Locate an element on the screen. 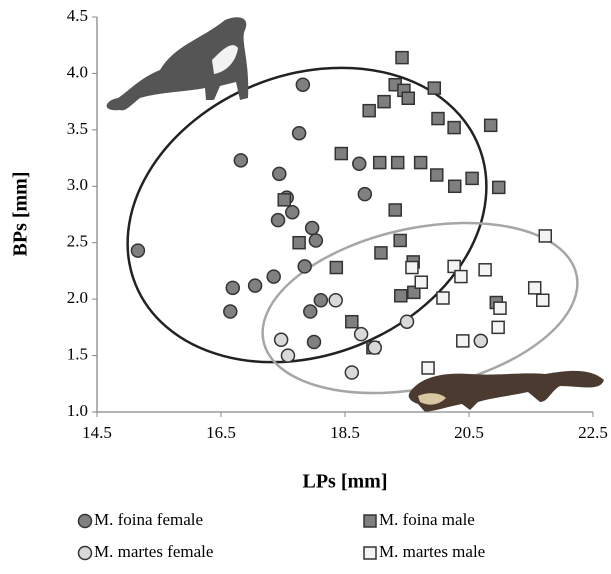 The height and width of the screenshot is (574, 611). y-tick-label: 4.5 is located at coordinates (77, 15).